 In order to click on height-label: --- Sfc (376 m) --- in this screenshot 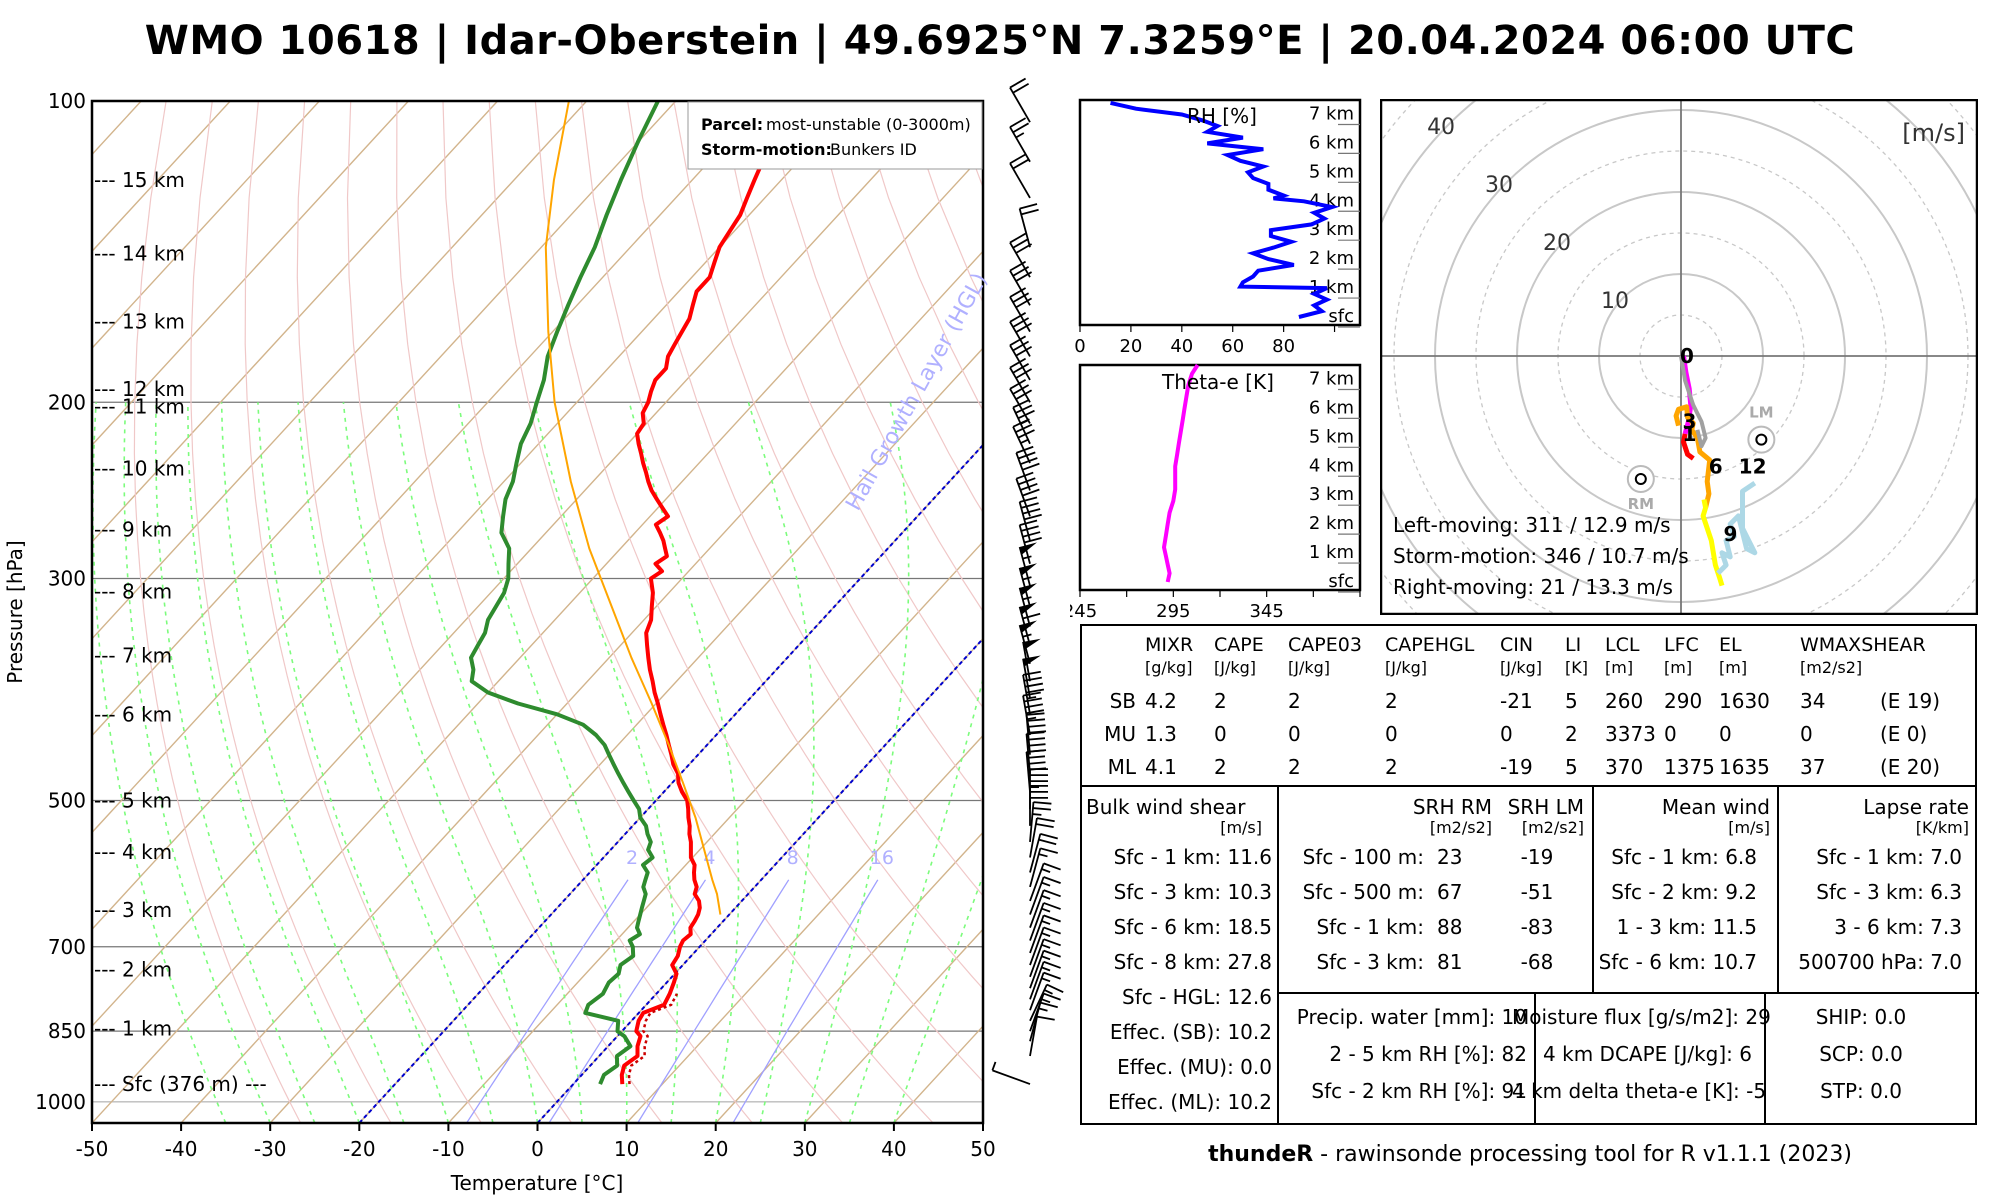, I will do `click(180, 1084)`.